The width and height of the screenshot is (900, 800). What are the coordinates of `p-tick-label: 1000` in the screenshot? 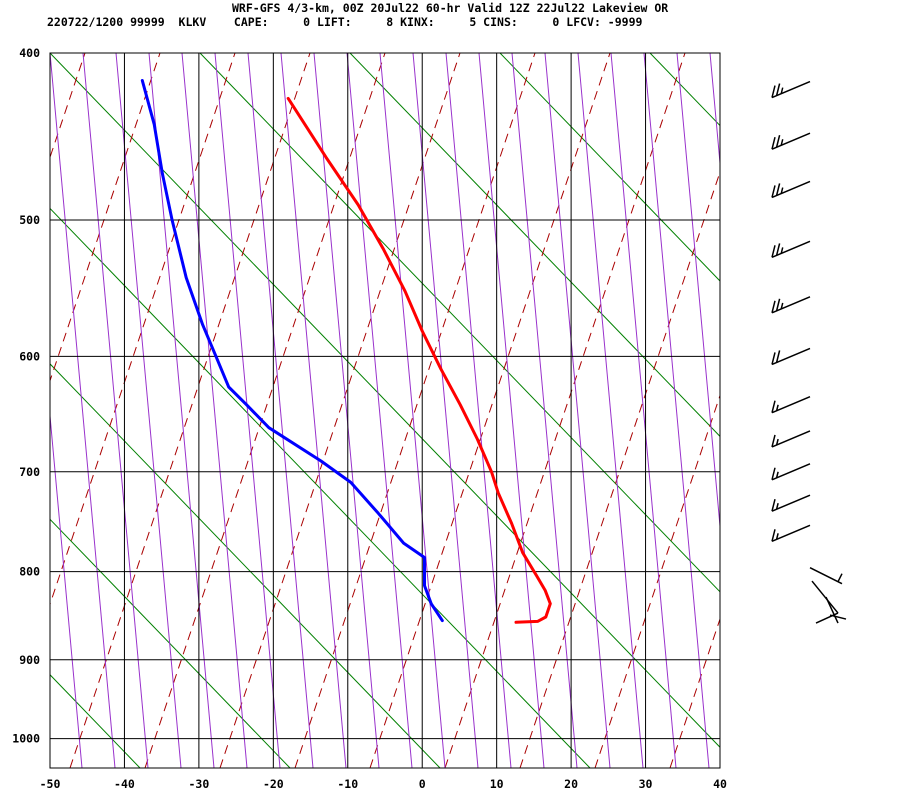 It's located at (26, 739).